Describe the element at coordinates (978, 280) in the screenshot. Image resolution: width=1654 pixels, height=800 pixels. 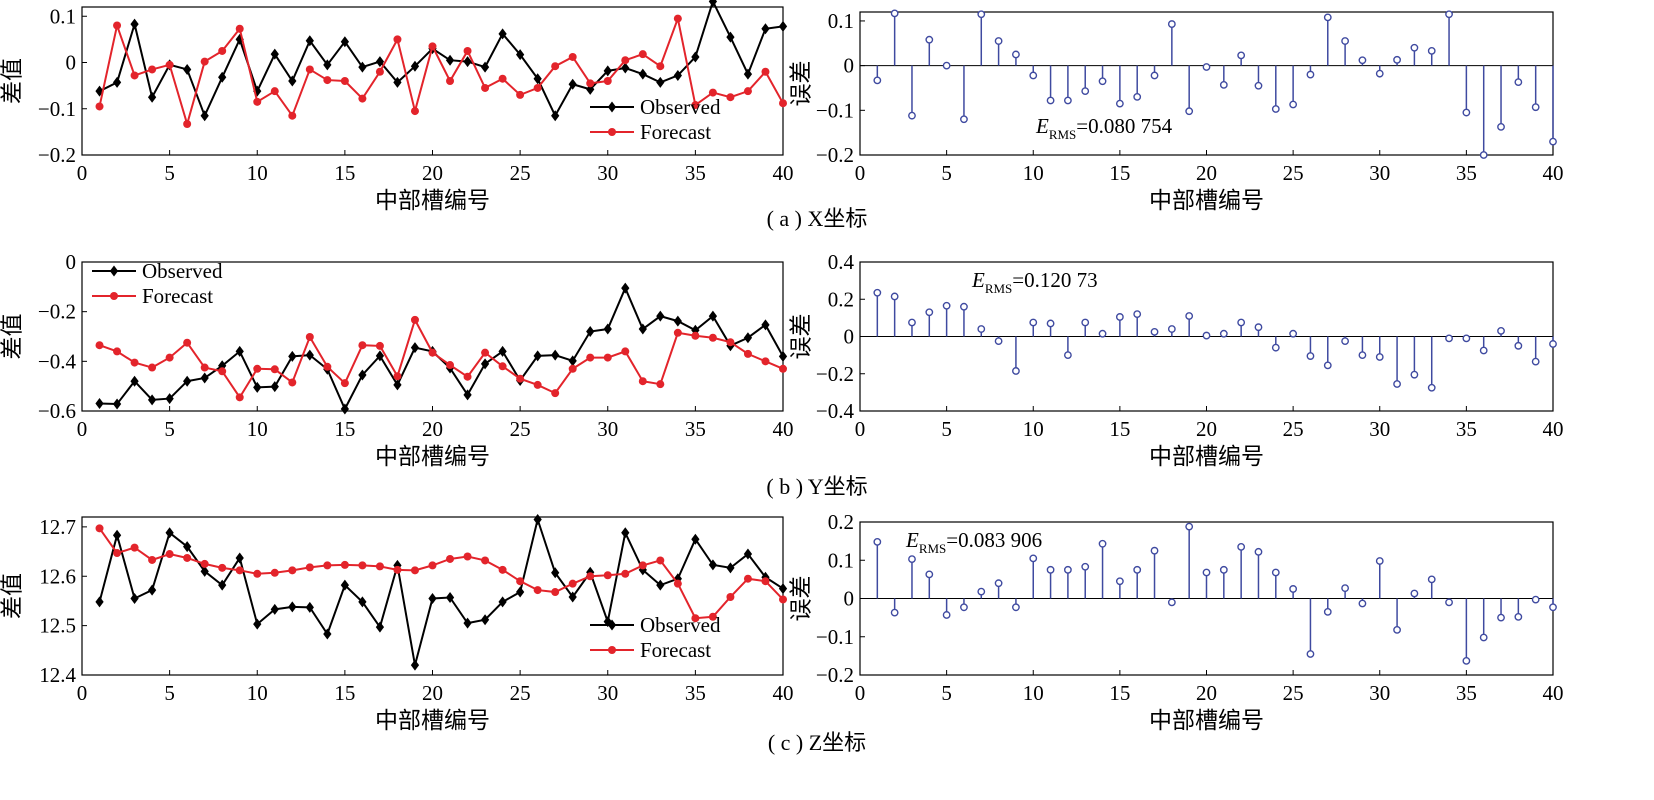
I see `rms-symbol: E` at that location.